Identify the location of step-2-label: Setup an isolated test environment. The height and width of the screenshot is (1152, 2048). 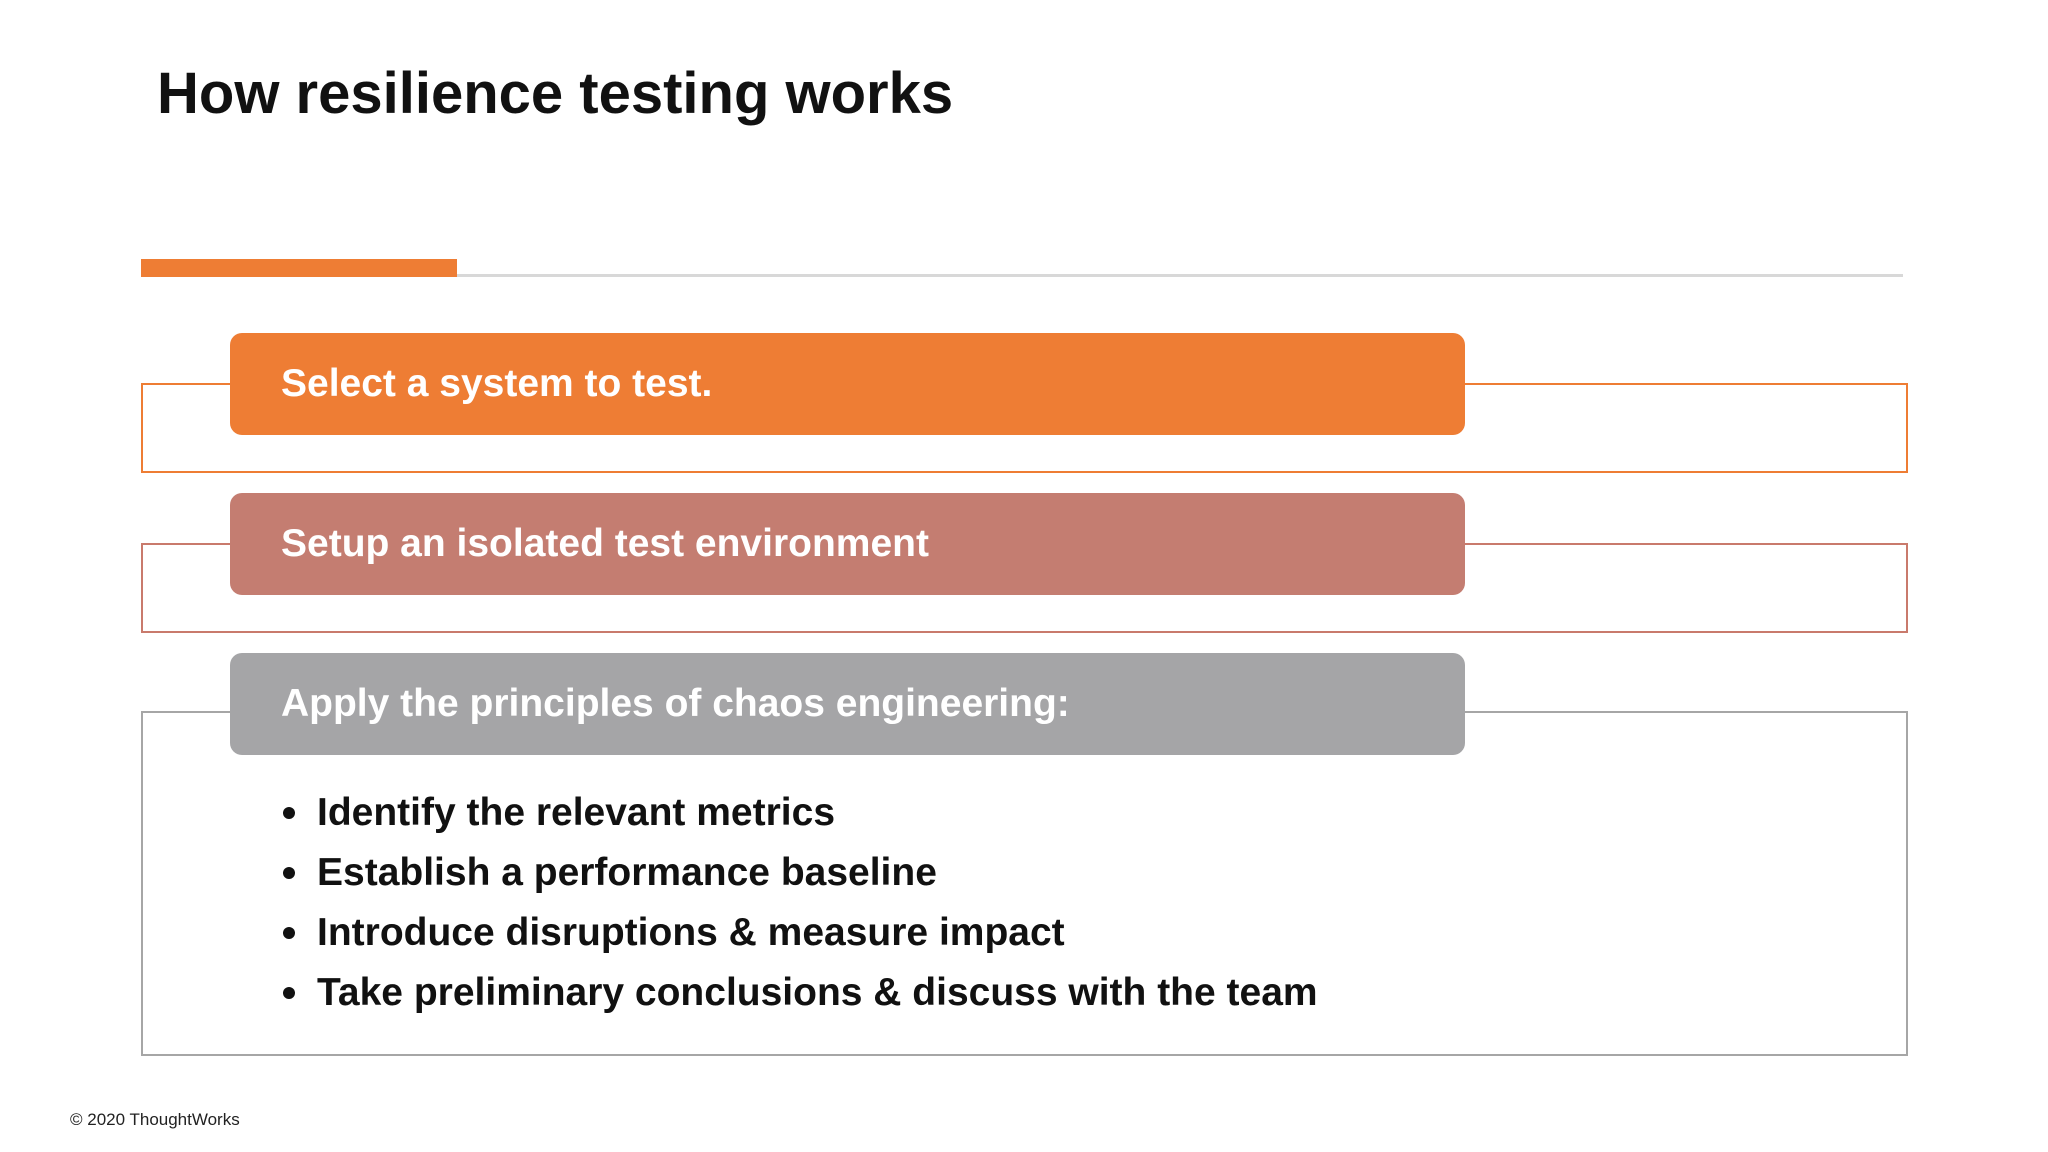
(605, 543).